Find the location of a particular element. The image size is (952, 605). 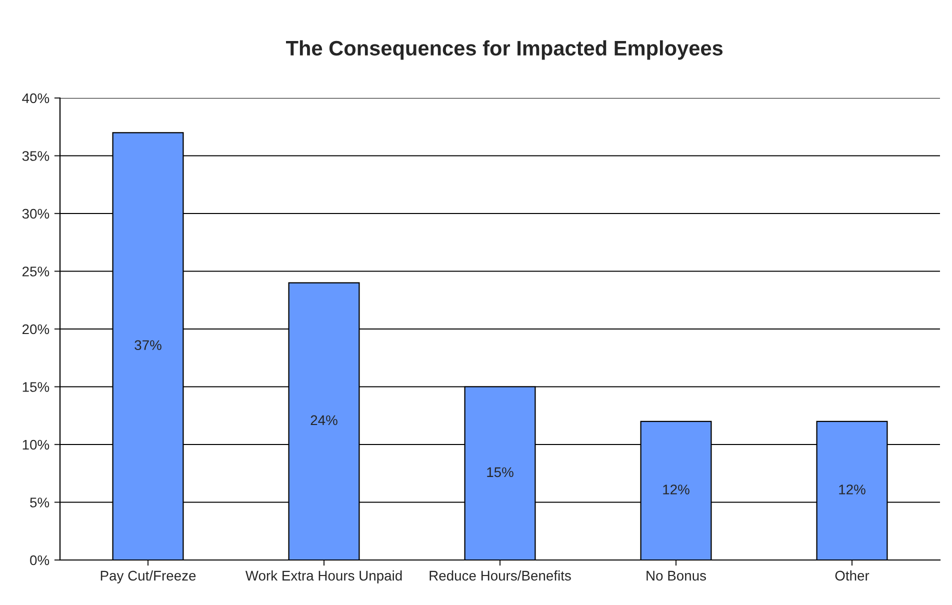

data-label: 24% is located at coordinates (324, 420).